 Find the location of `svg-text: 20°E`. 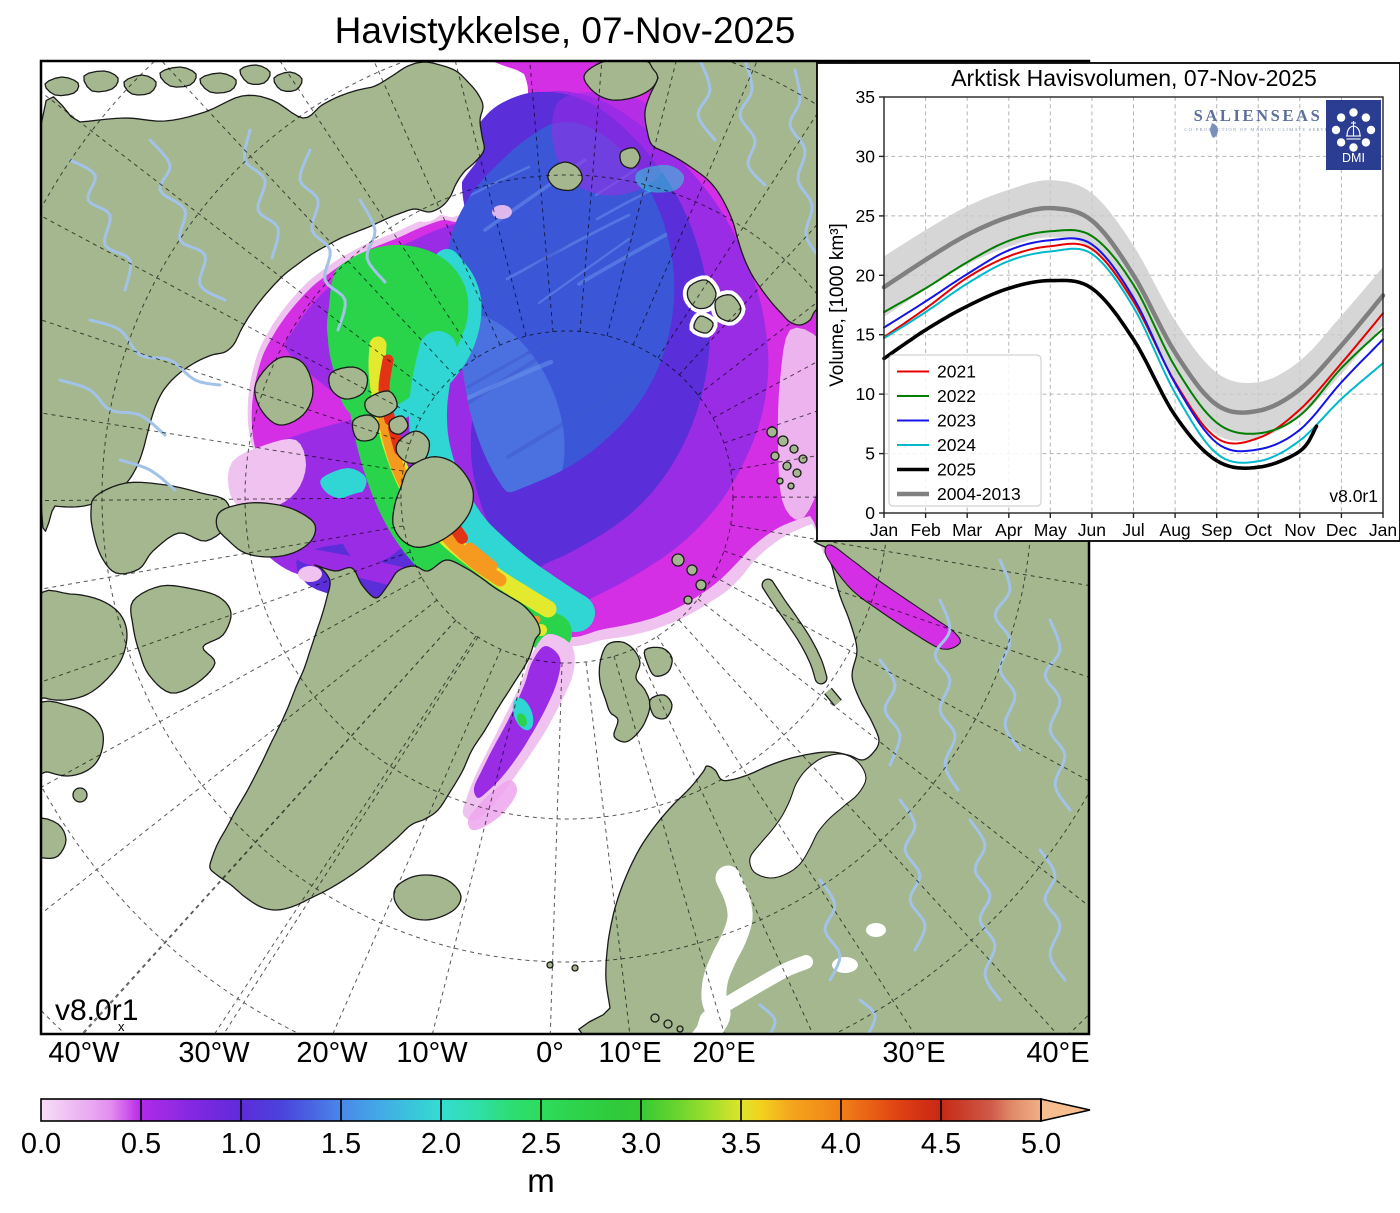

svg-text: 20°E is located at coordinates (723, 1053).